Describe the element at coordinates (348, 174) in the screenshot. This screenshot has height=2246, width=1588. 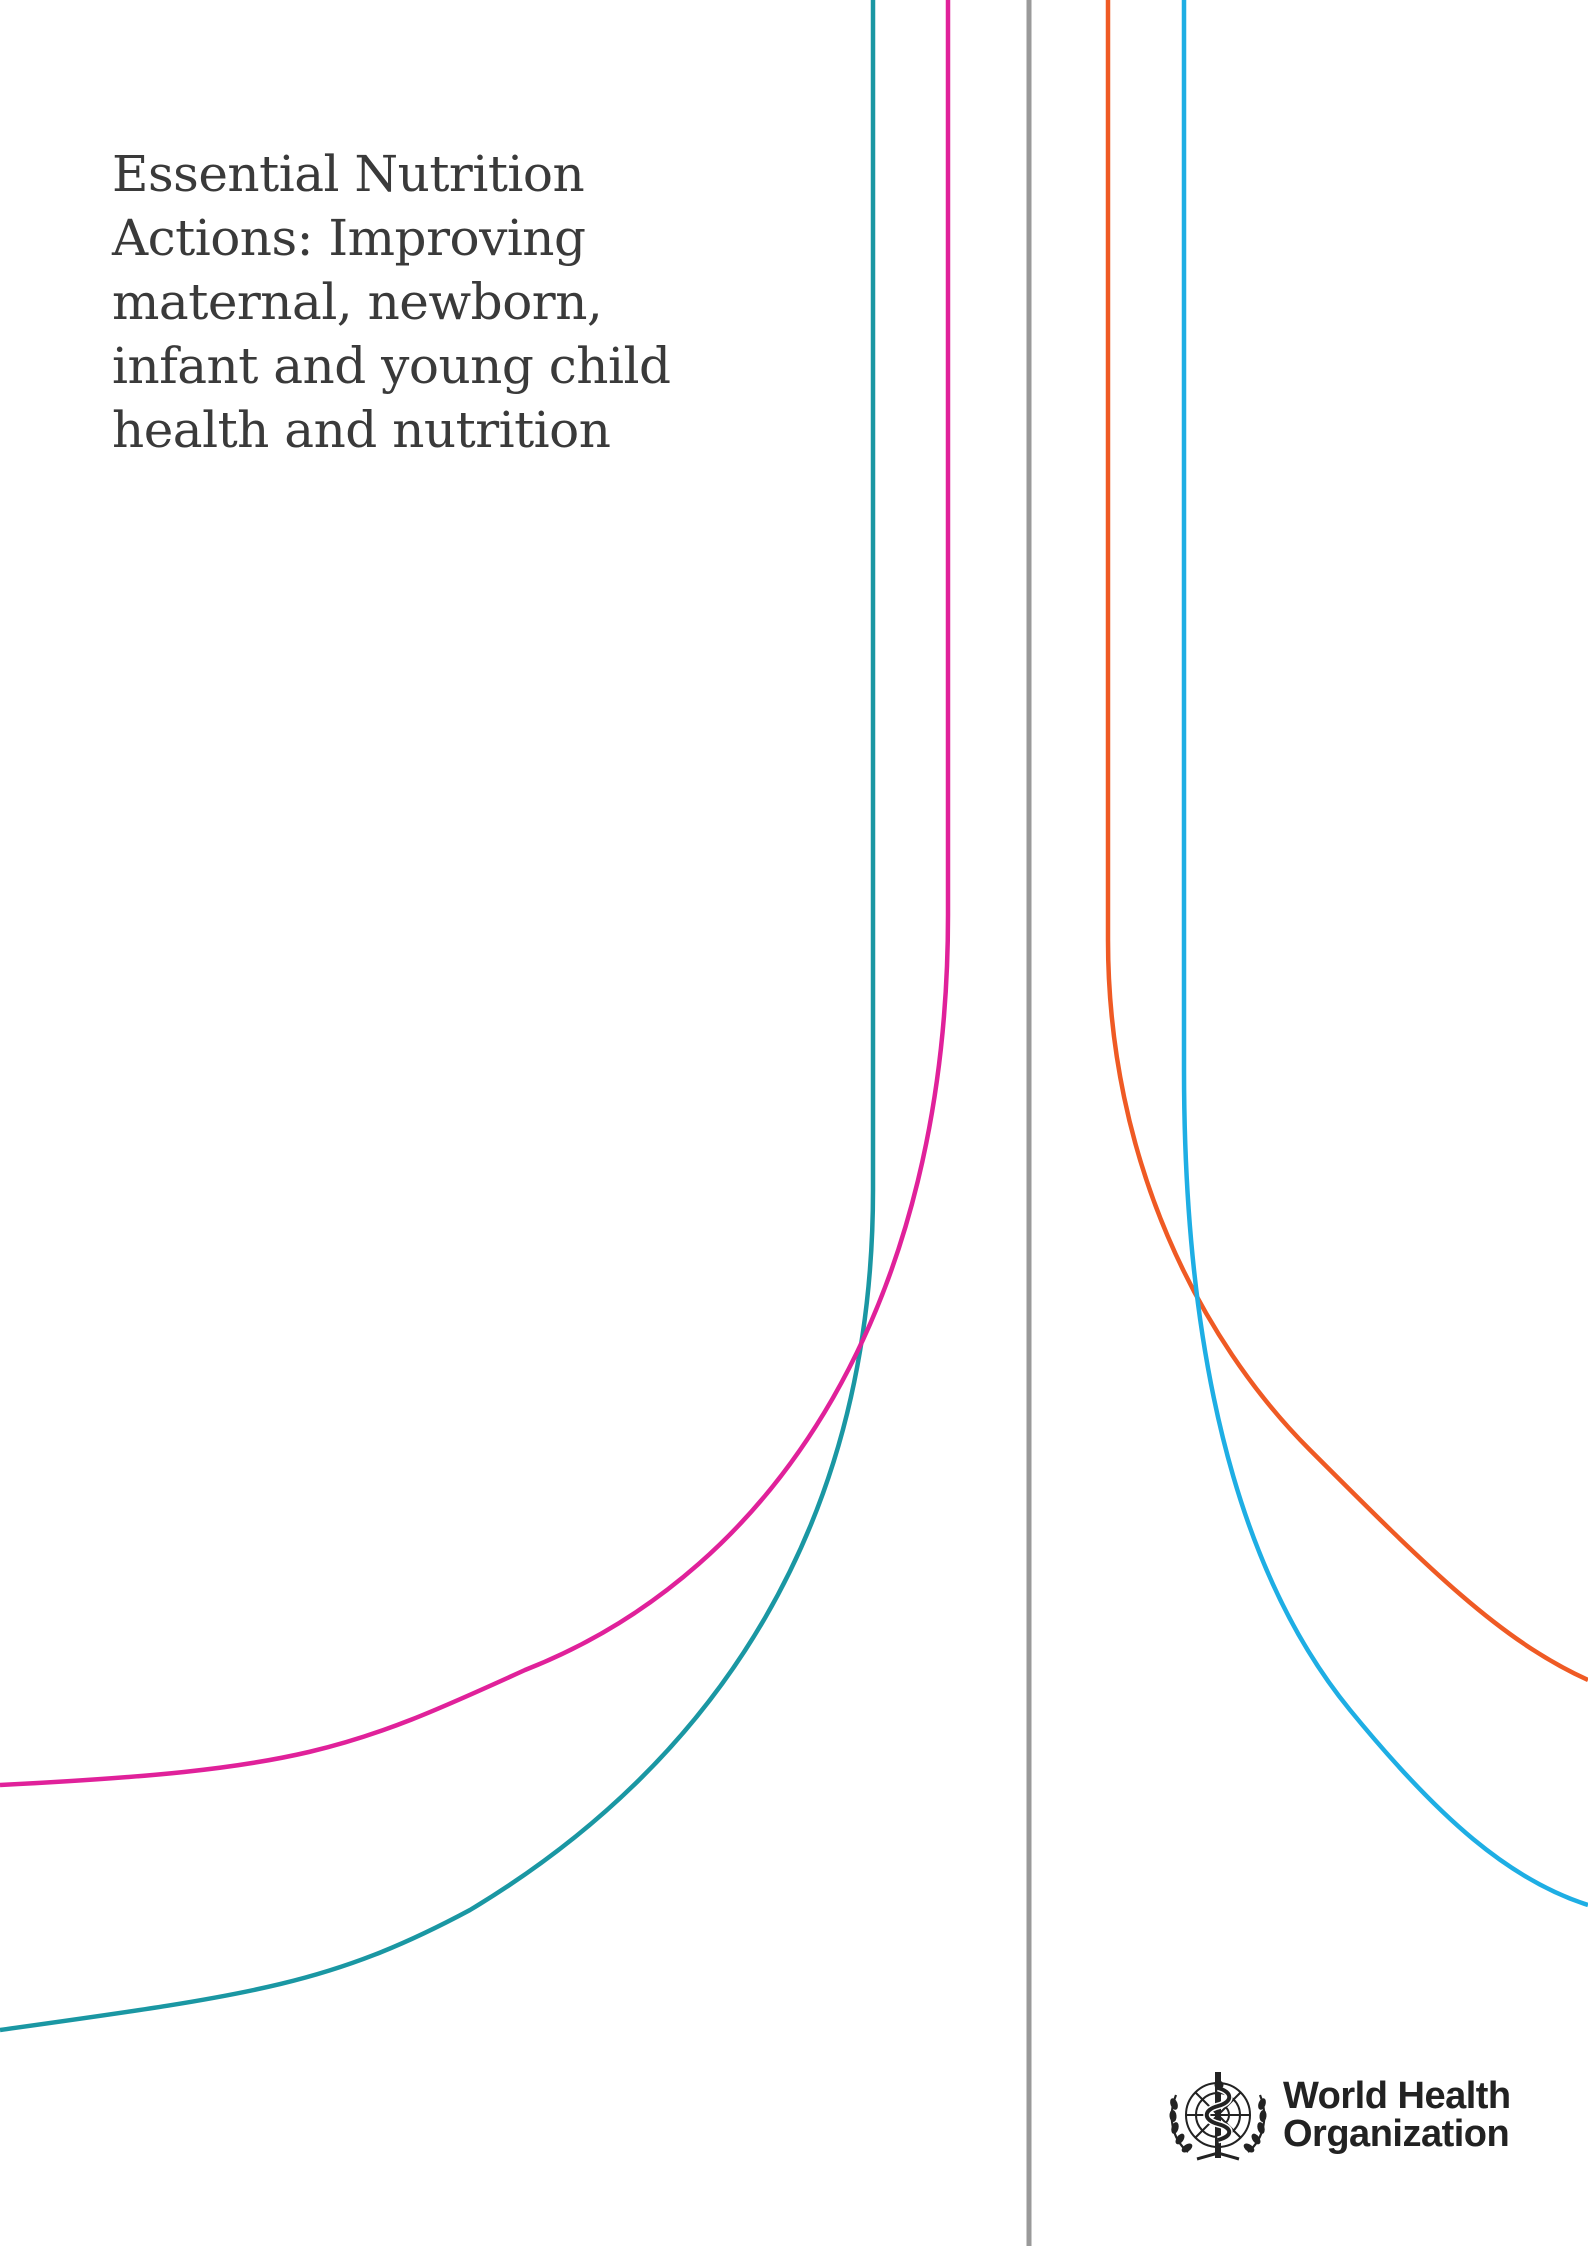
I see `title-line: Essential Nutrition` at that location.